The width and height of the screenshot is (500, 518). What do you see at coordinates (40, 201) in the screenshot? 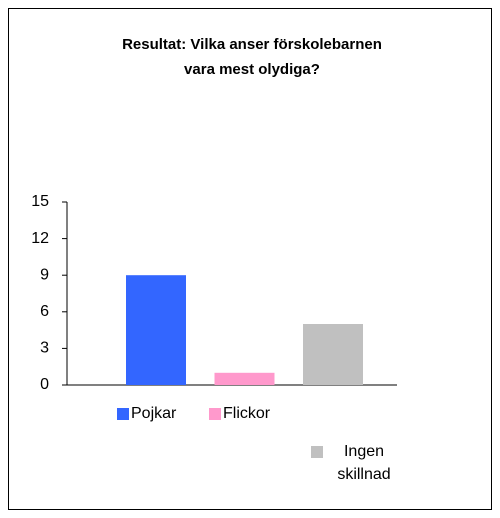
I see `y-tick-label: 15` at bounding box center [40, 201].